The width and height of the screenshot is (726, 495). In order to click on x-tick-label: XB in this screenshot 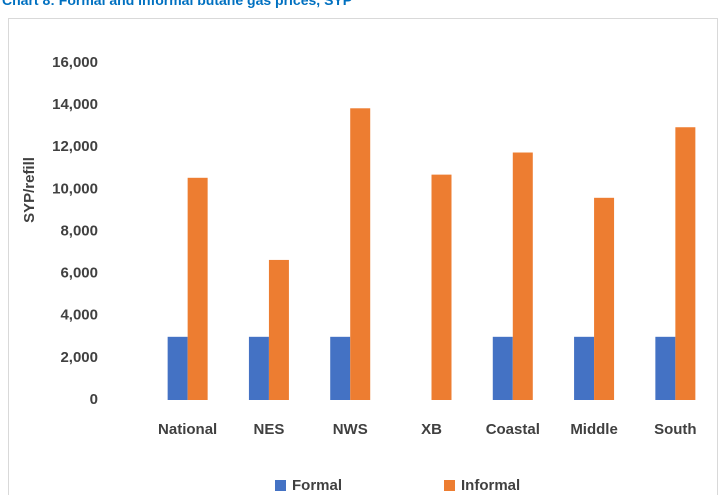, I will do `click(431, 429)`.